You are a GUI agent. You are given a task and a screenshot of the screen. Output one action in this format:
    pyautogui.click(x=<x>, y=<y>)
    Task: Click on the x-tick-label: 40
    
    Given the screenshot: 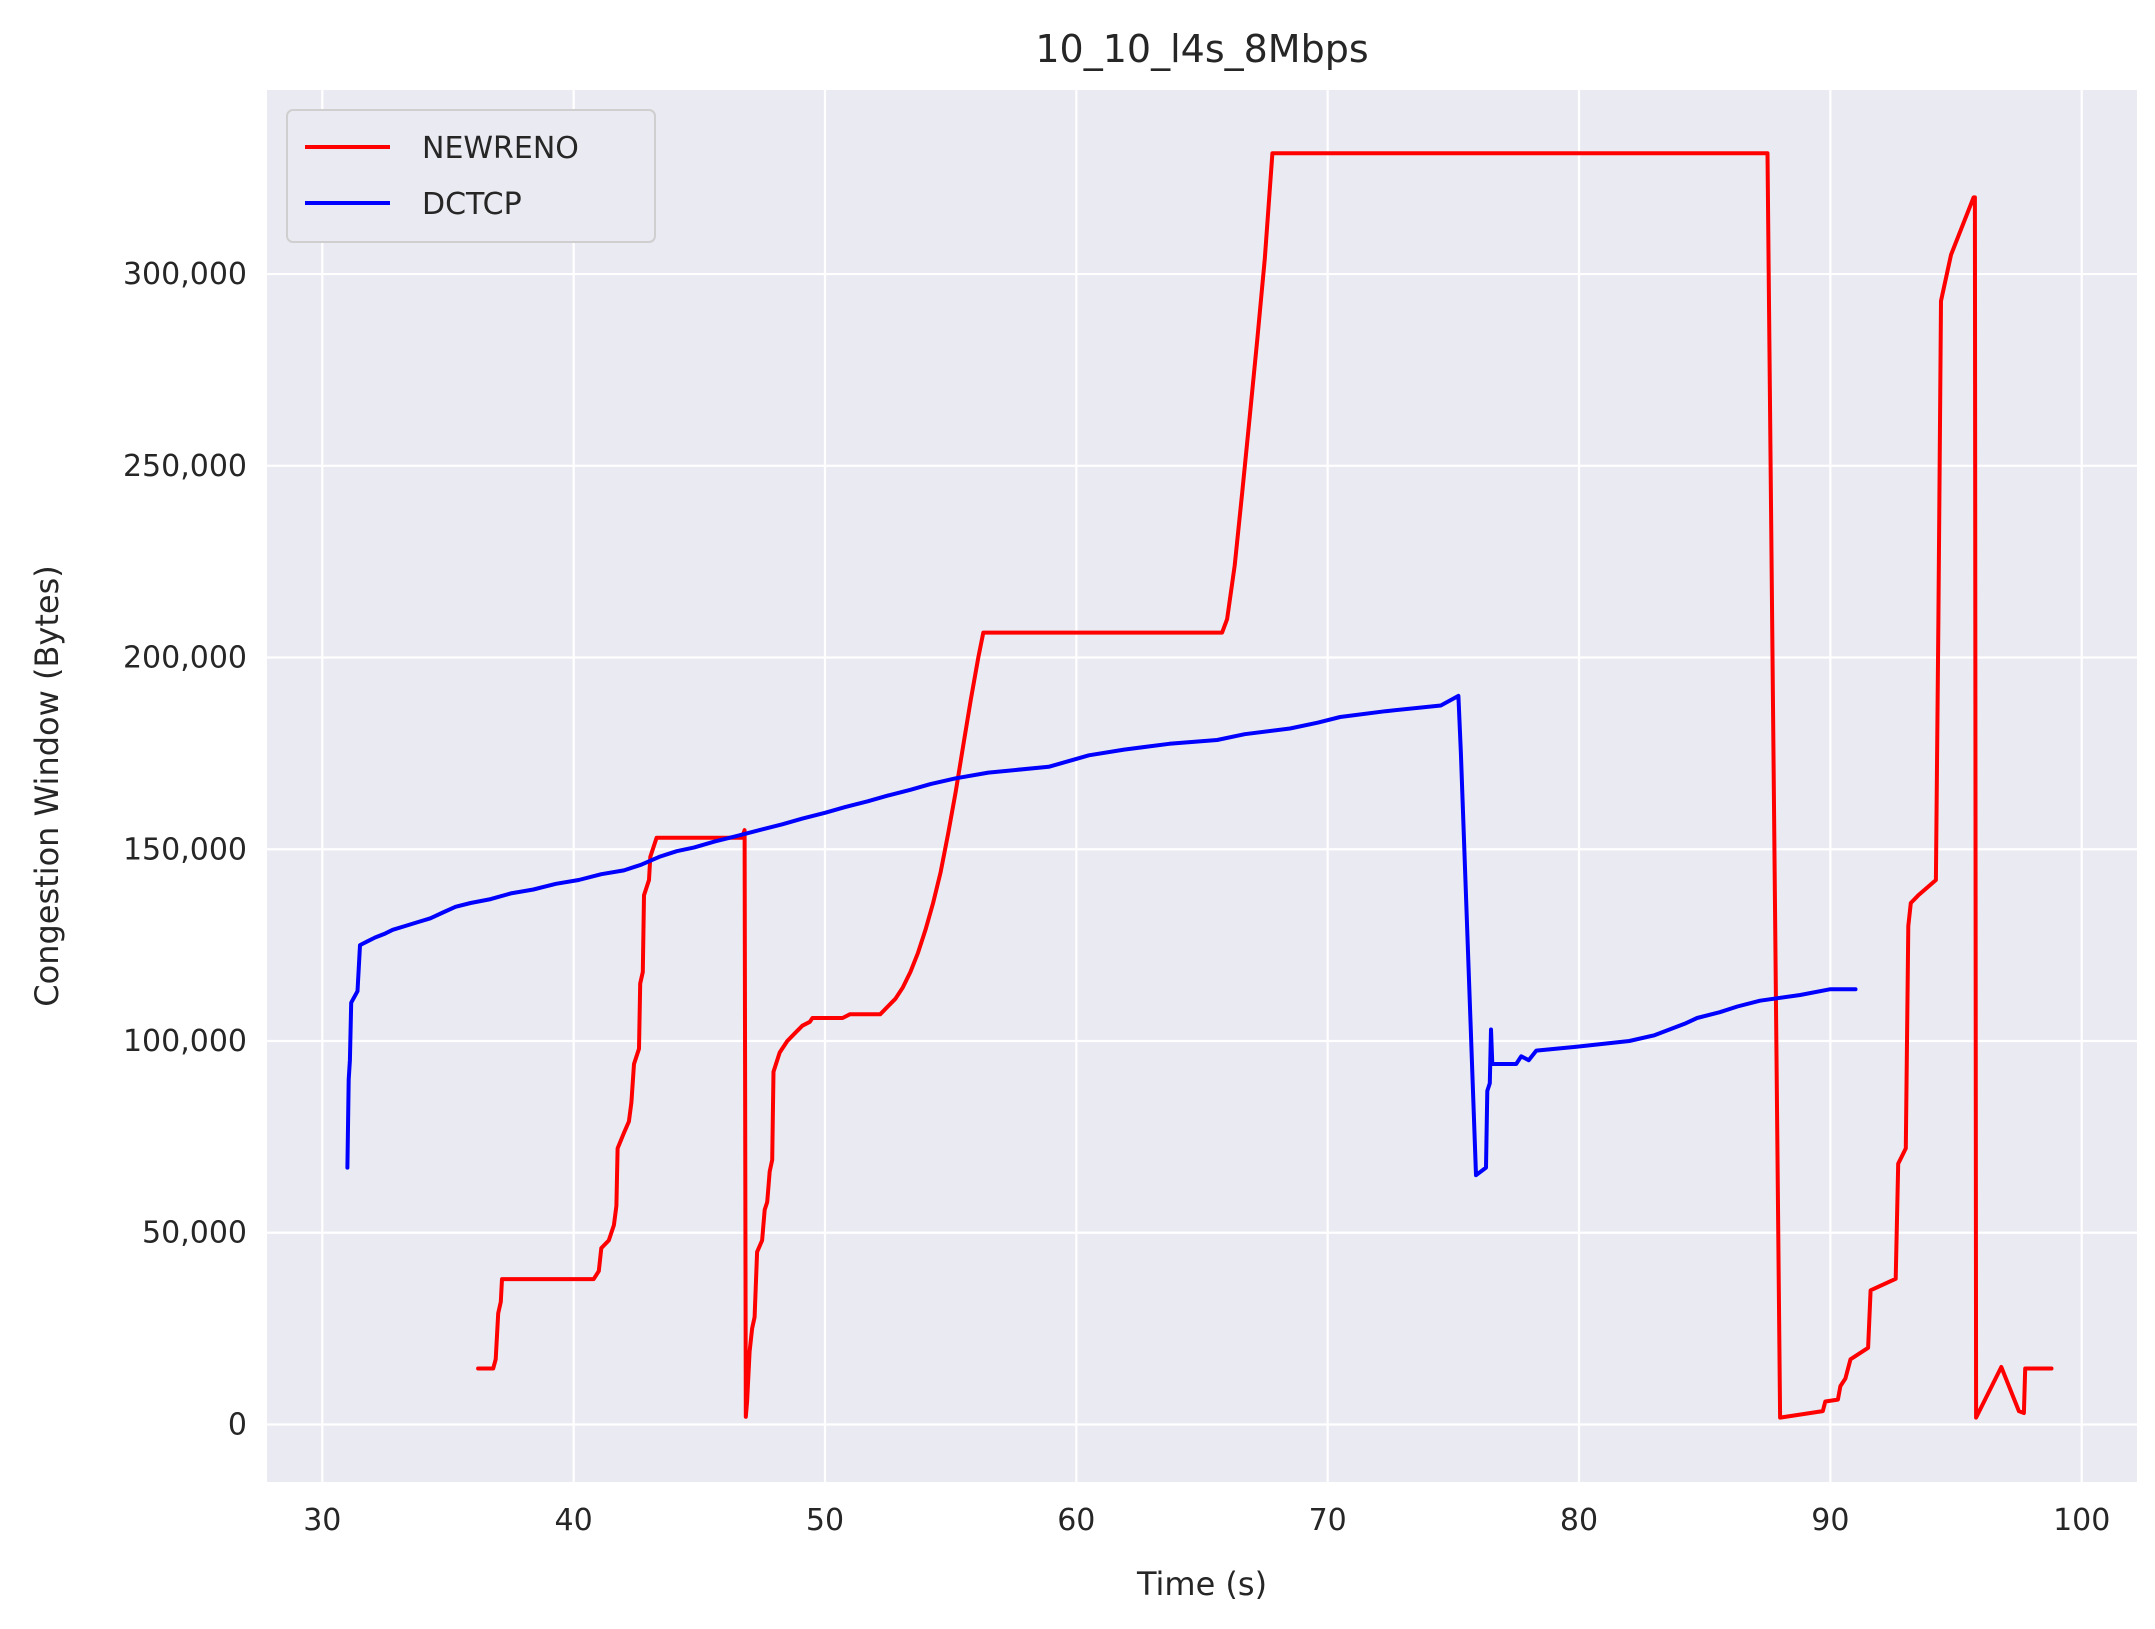 What is the action you would take?
    pyautogui.click(x=574, y=1520)
    